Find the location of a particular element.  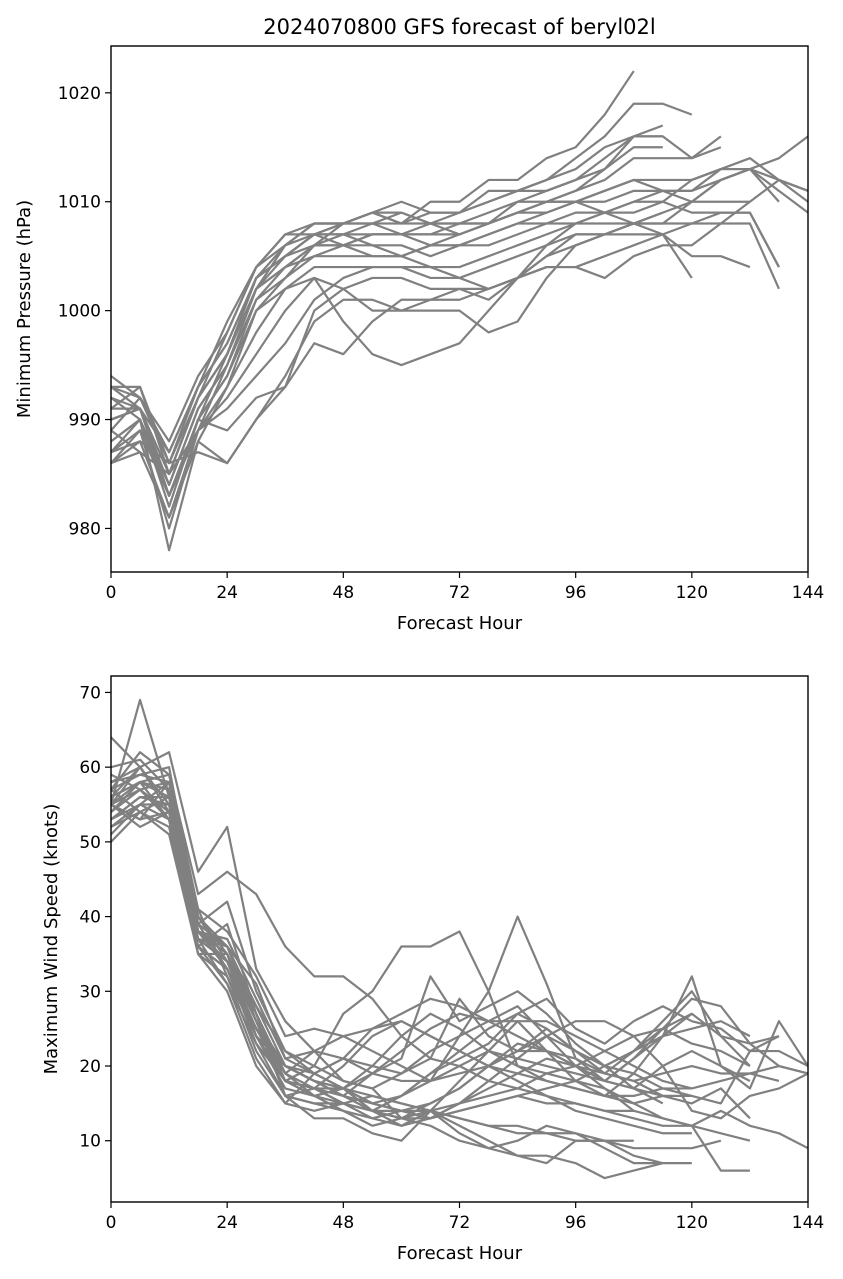

wind-x-tick-label: 24 is located at coordinates (227, 1223).